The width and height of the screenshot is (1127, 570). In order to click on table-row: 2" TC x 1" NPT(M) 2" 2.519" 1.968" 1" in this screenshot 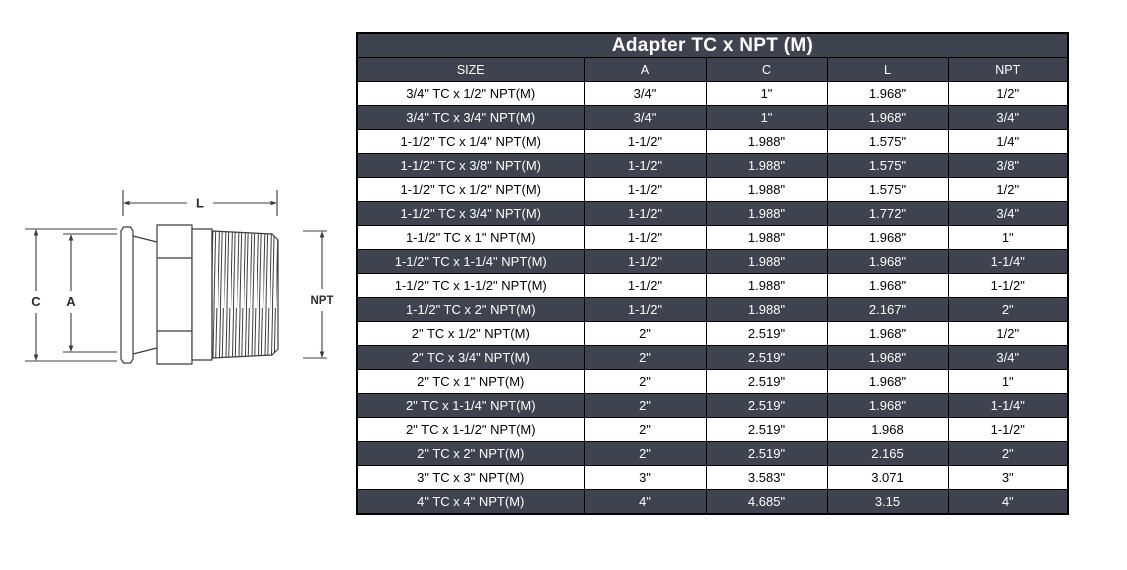, I will do `click(712, 381)`.